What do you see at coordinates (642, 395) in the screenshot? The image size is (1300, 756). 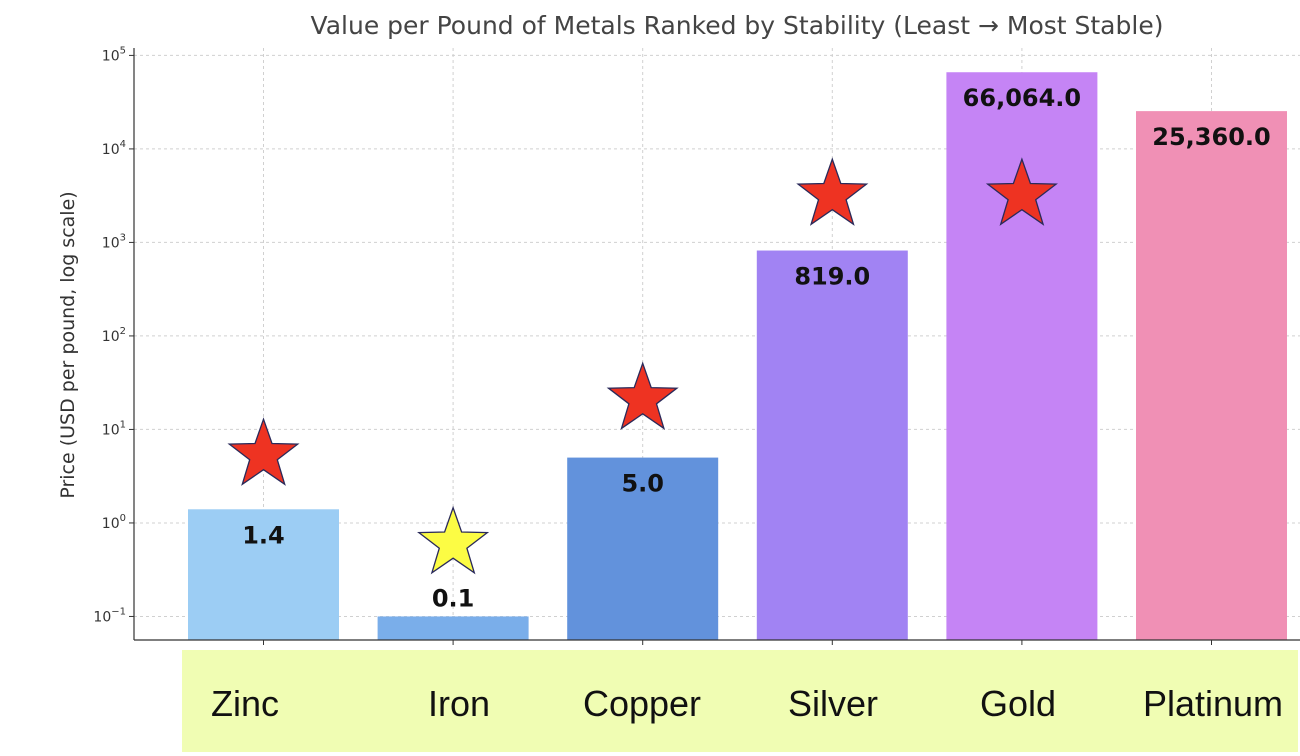 I see `star-marker-copper` at bounding box center [642, 395].